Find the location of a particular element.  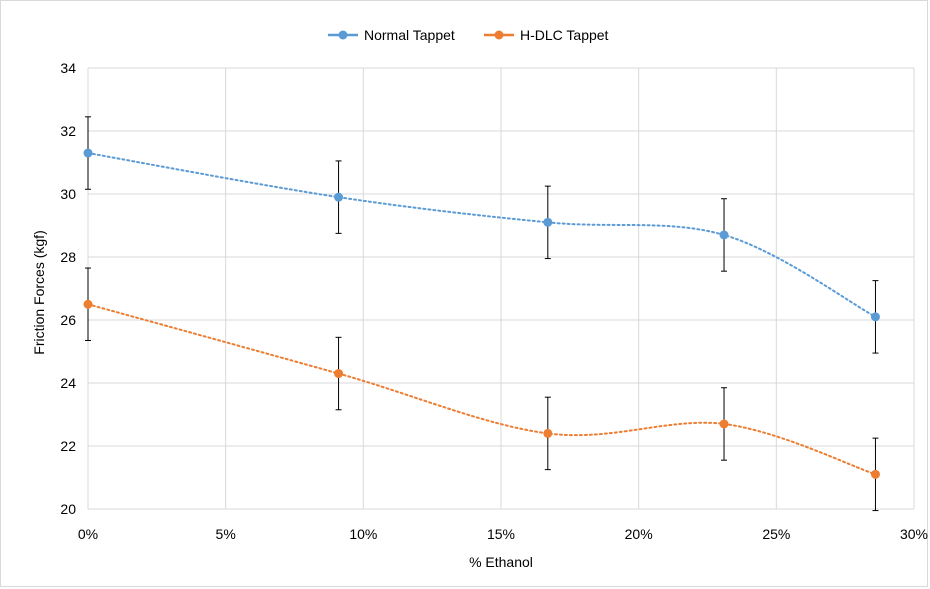

y-axis-title: Friction Forces (kgf) is located at coordinates (39, 292).